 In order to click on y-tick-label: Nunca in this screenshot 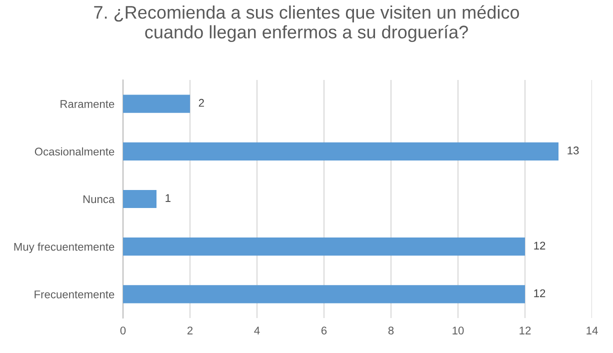, I will do `click(99, 199)`.